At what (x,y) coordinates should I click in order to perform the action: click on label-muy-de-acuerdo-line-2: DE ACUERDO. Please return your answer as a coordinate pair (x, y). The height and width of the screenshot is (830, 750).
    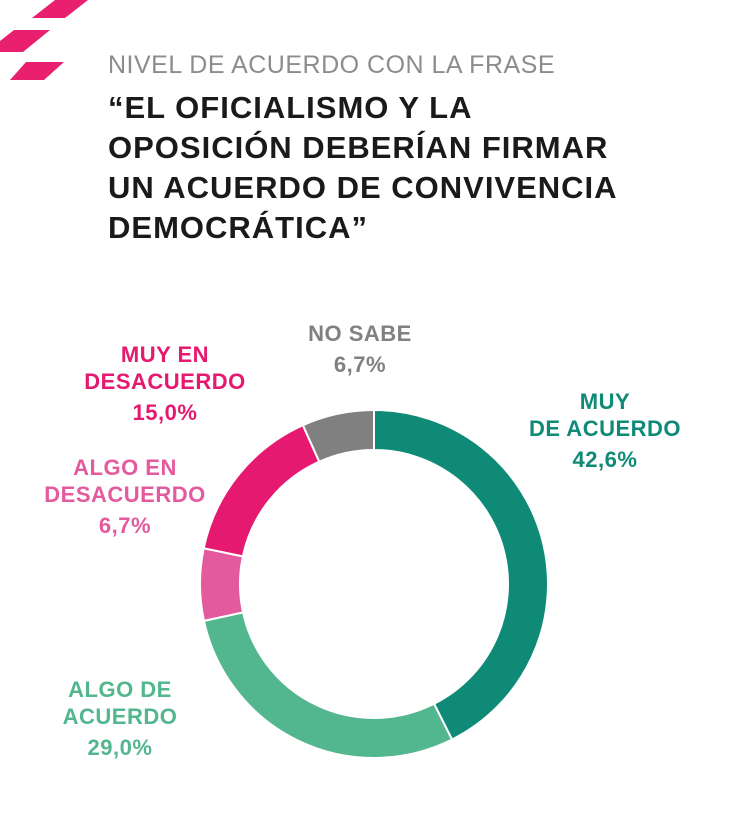
    Looking at the image, I should click on (605, 428).